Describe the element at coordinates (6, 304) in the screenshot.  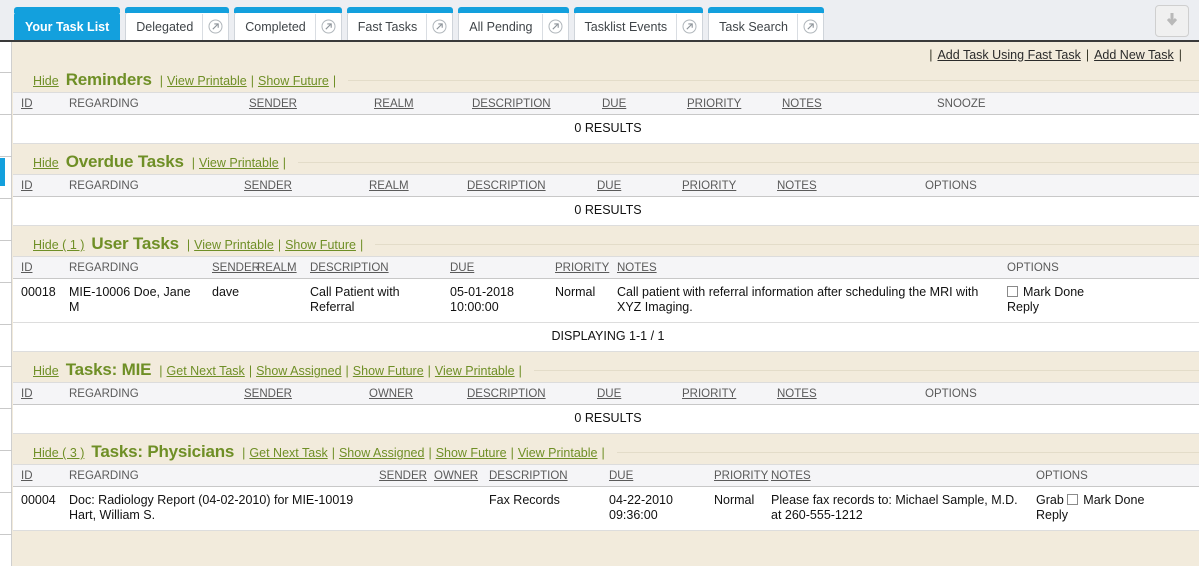
I see `left-gutter` at that location.